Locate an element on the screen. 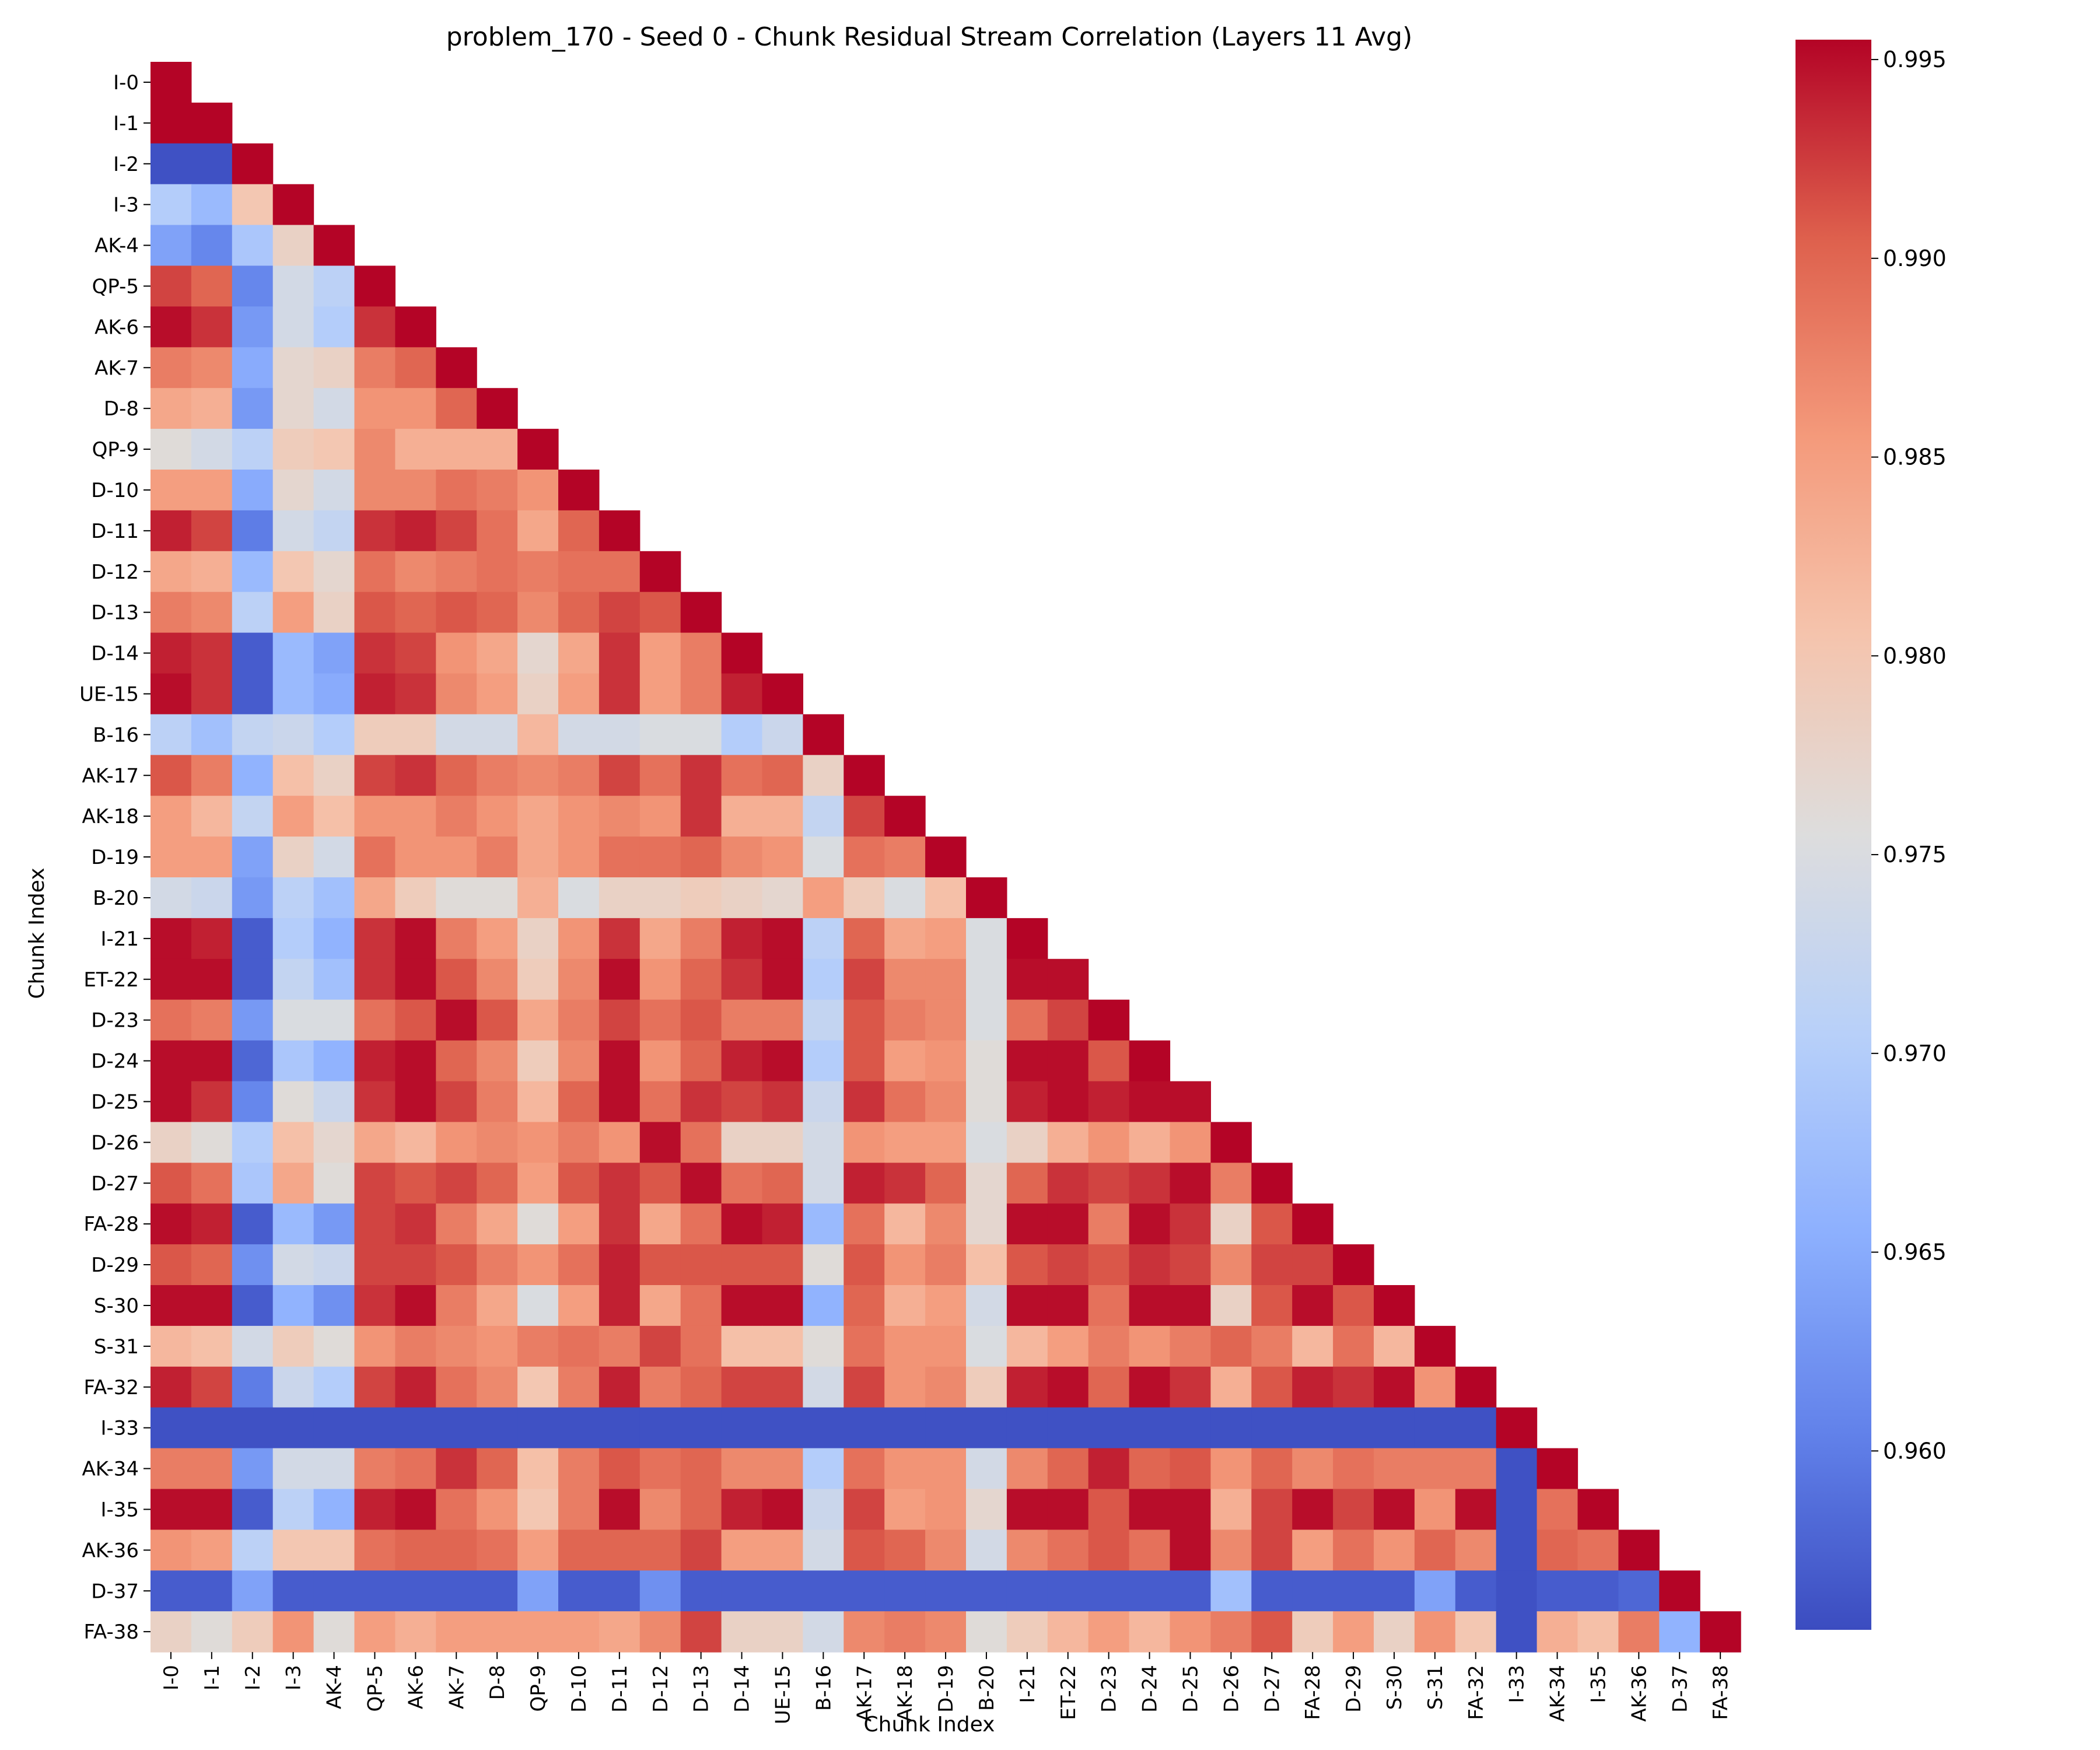 The height and width of the screenshot is (1750, 2100). x-tick-label: D-12 is located at coordinates (661, 1689).